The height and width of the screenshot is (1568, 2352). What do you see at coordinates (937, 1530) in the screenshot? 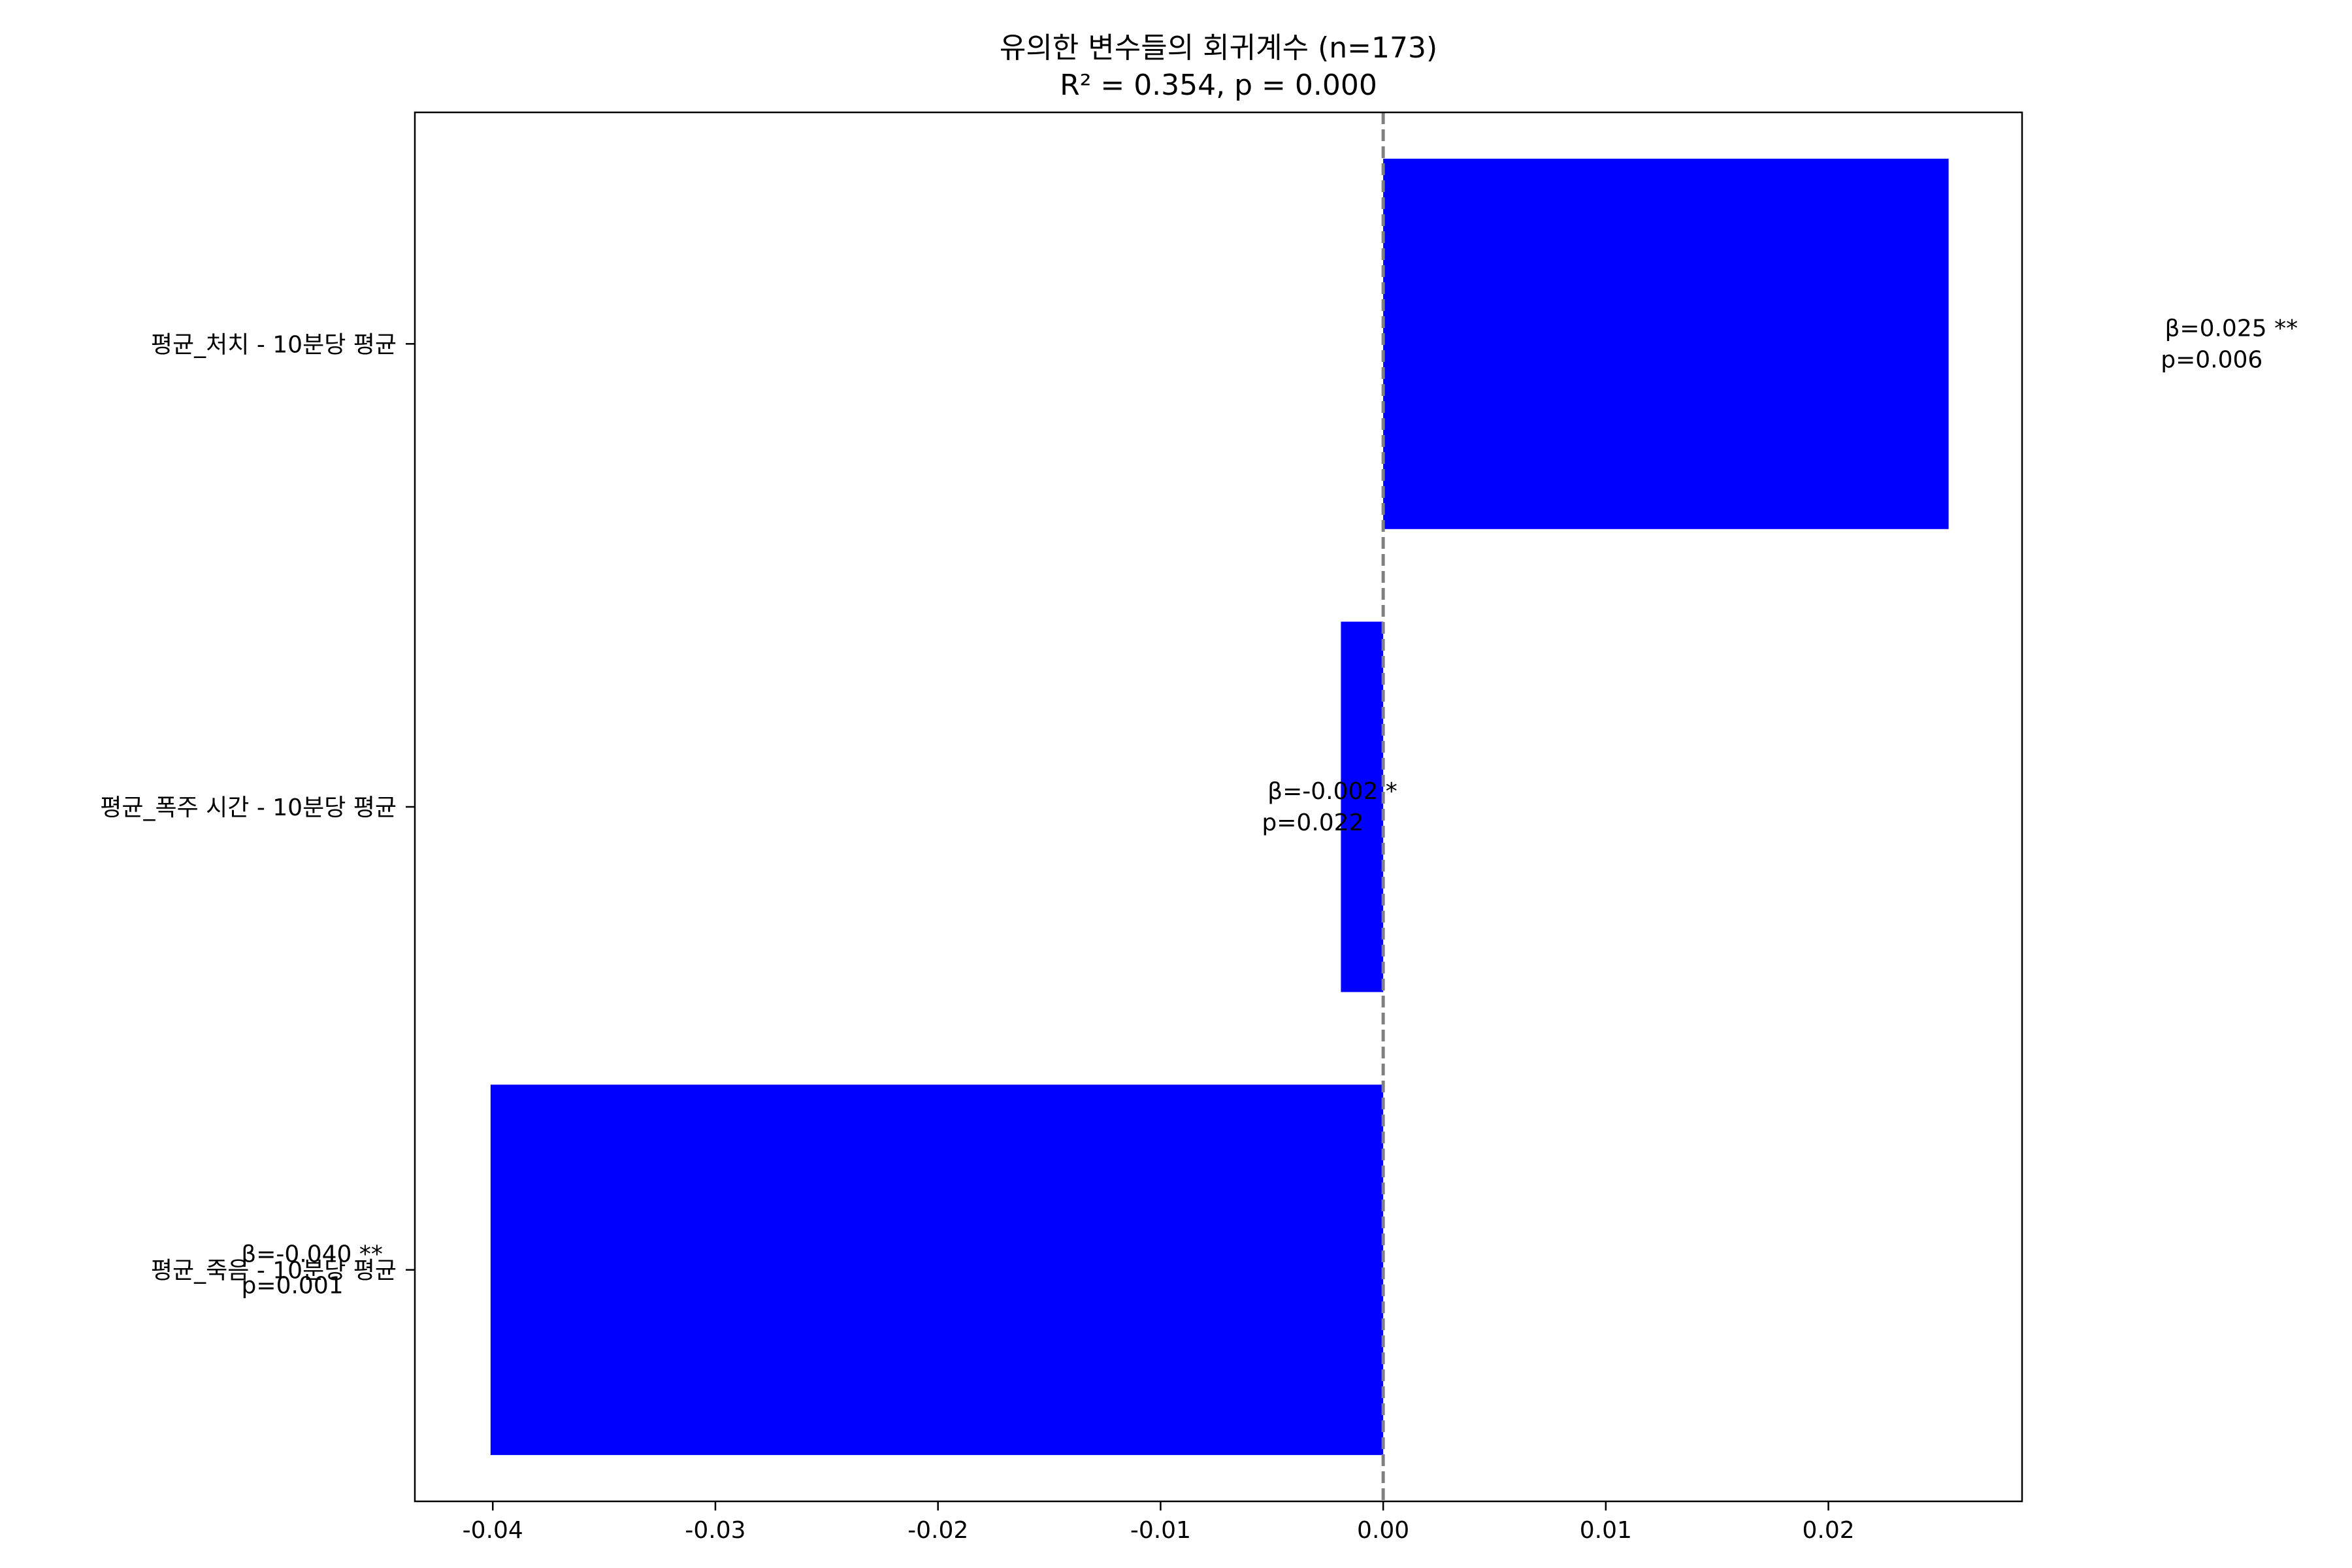
I see `x-tick-label: -0.02` at bounding box center [937, 1530].